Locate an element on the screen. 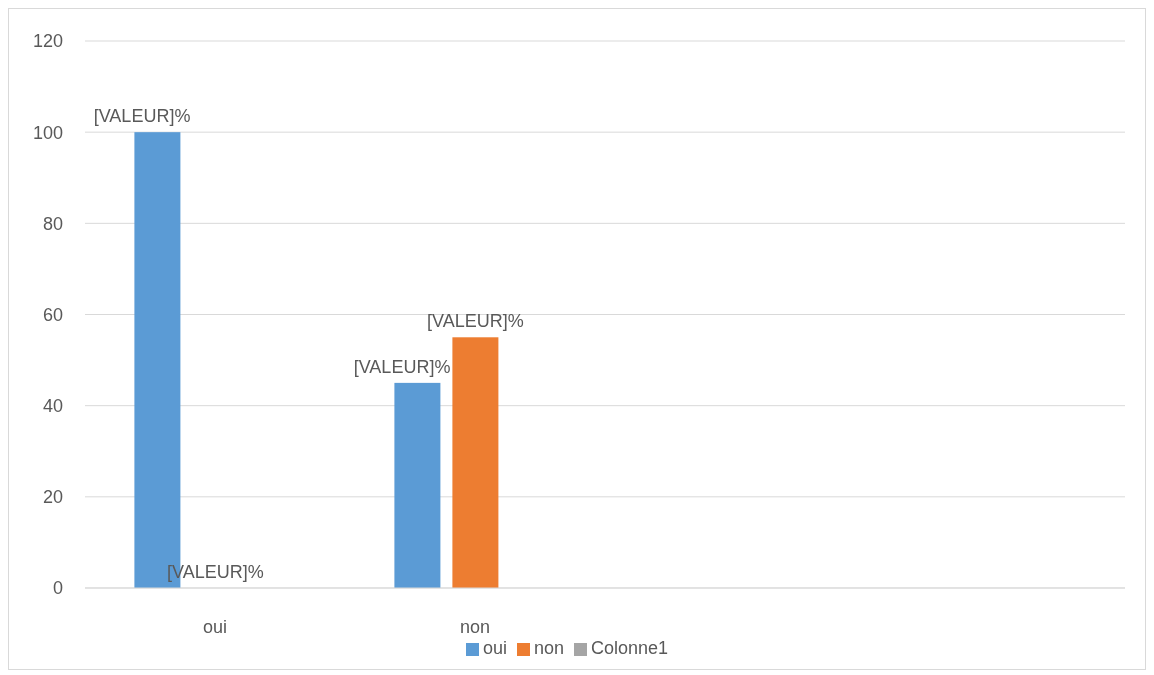  legend-label: non is located at coordinates (548, 648).